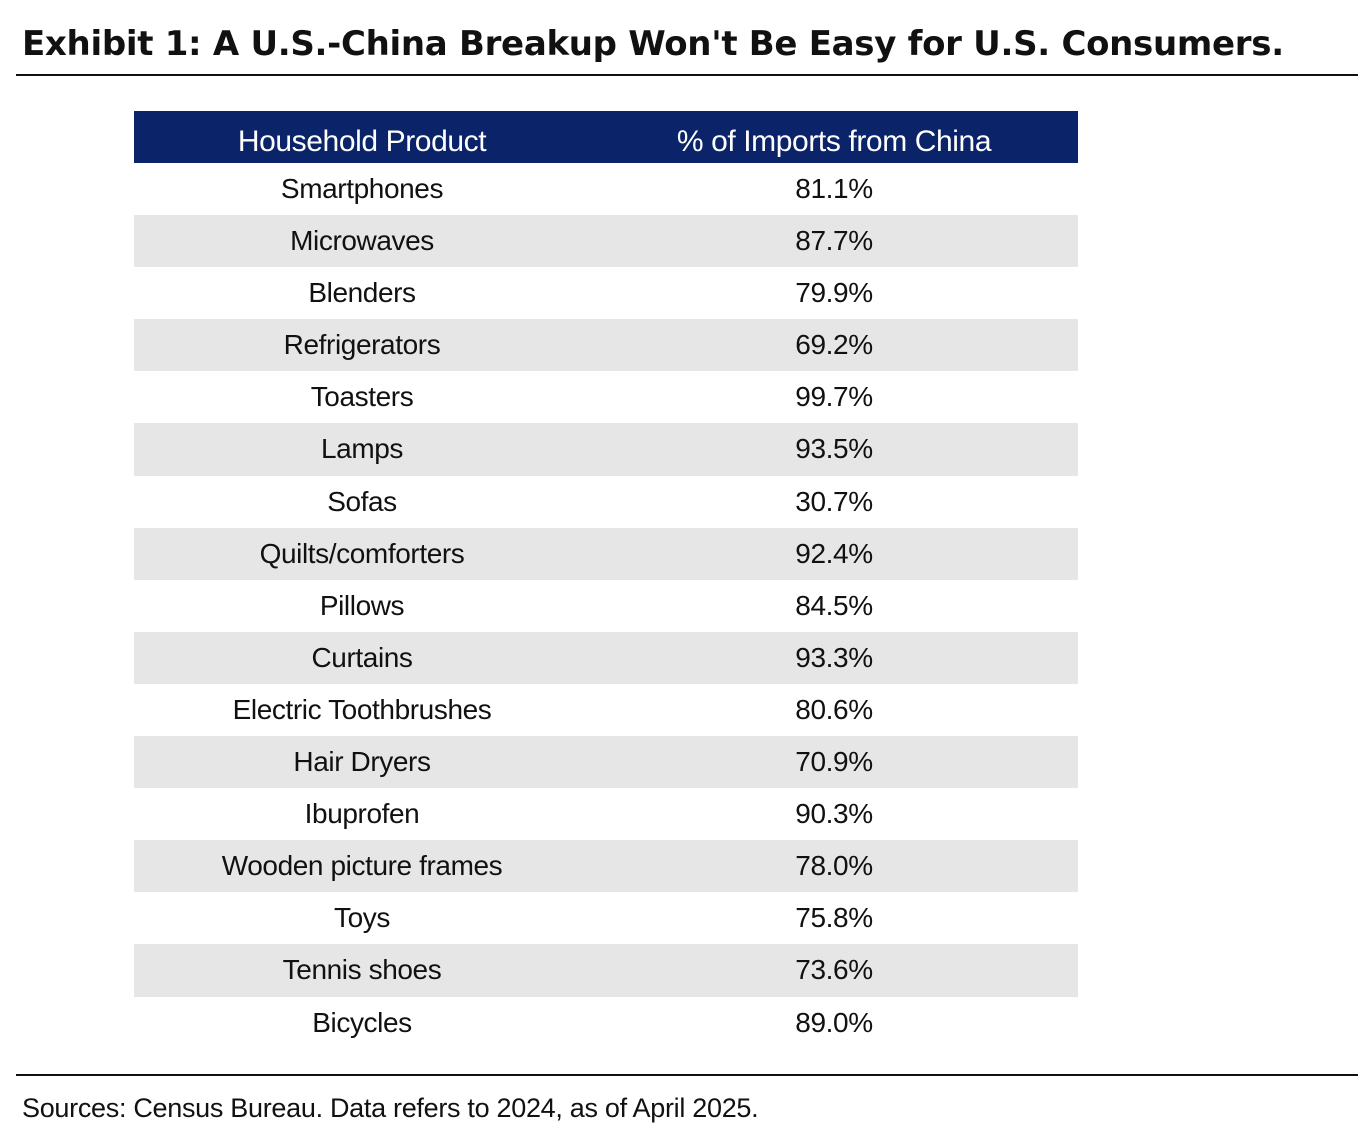  What do you see at coordinates (834, 188) in the screenshot?
I see `percent-cell: 81.1%` at bounding box center [834, 188].